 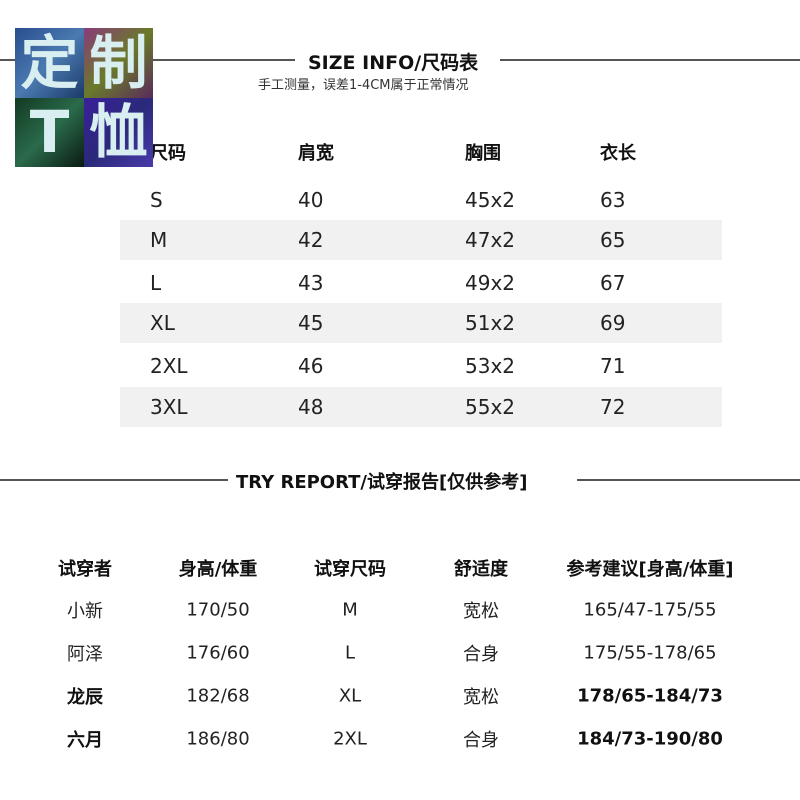 What do you see at coordinates (350, 569) in the screenshot?
I see `column-header: 试穿尺码` at bounding box center [350, 569].